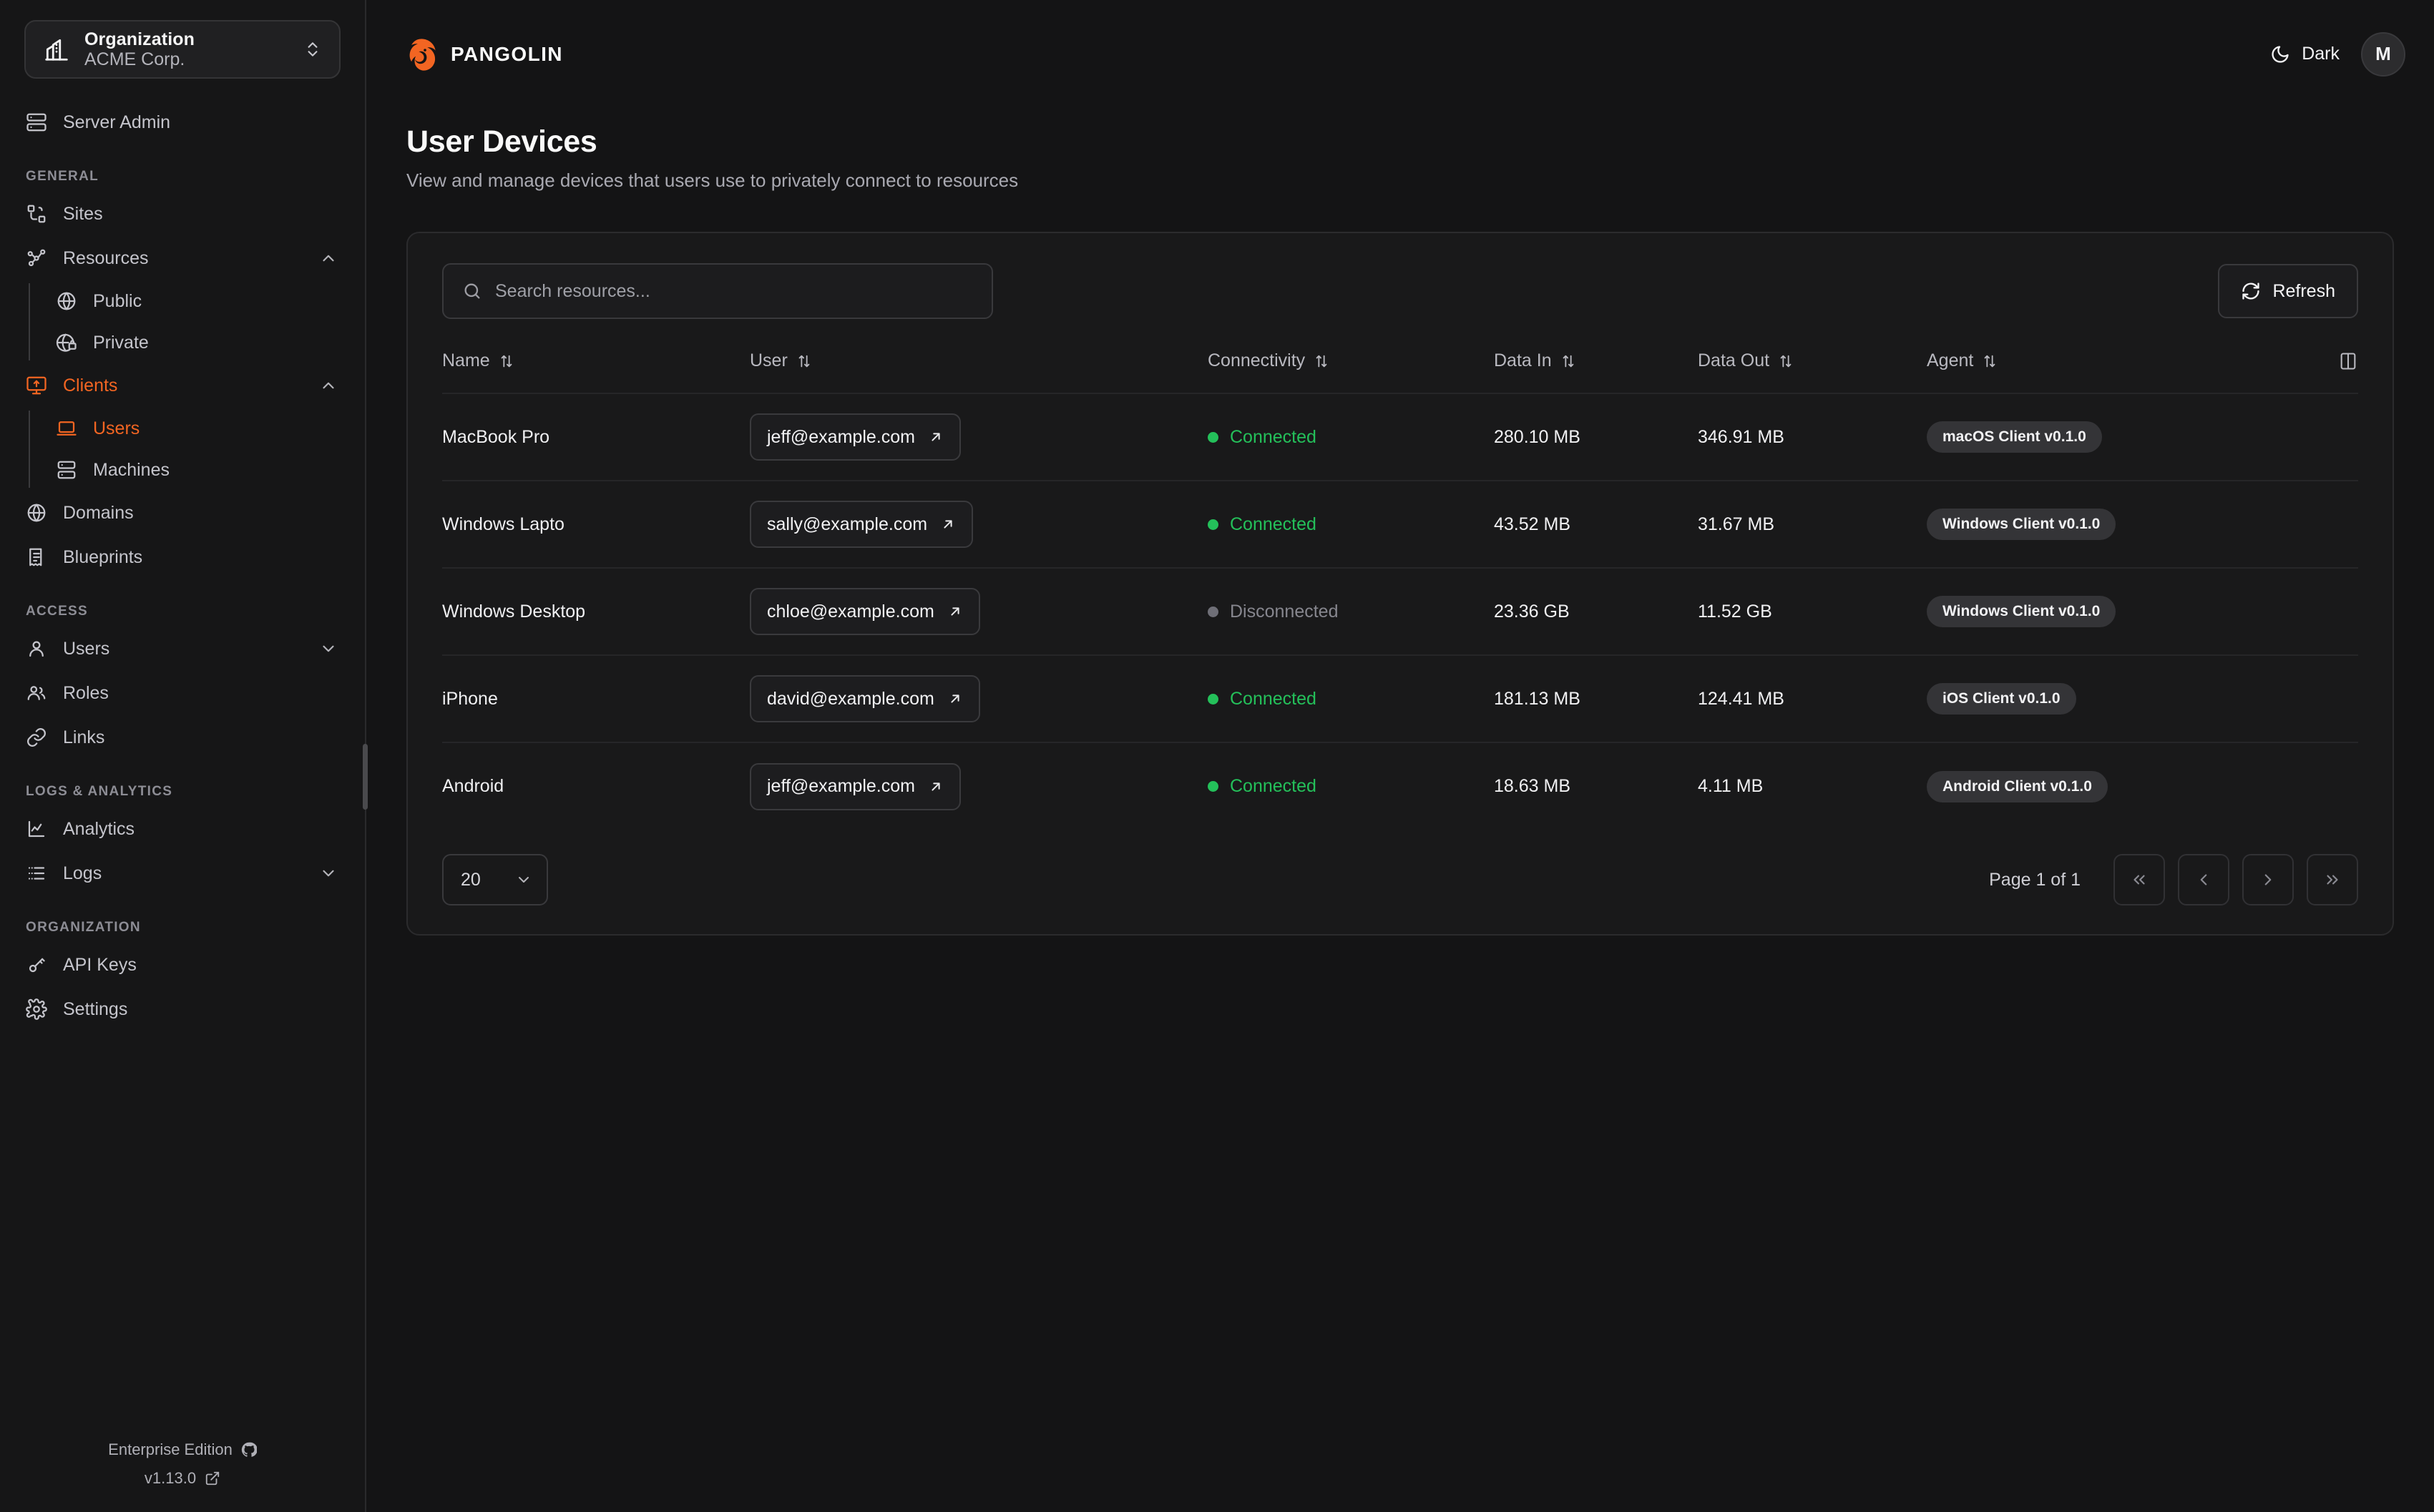  Describe the element at coordinates (82, 873) in the screenshot. I see `sidebar-item-label: Logs` at that location.